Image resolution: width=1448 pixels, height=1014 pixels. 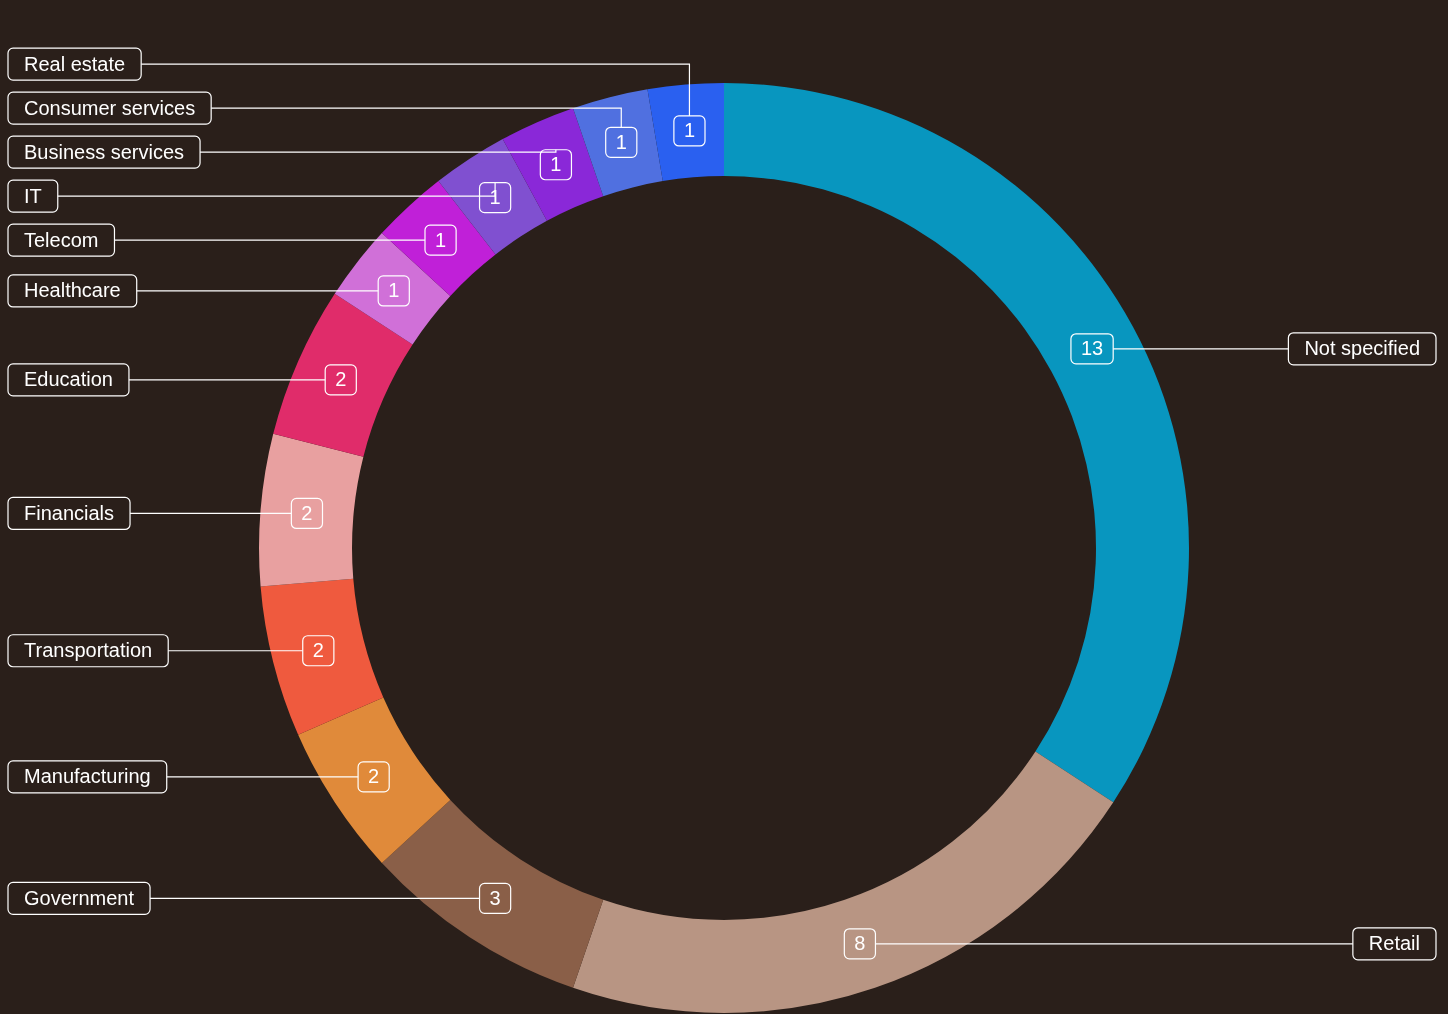 What do you see at coordinates (1362, 348) in the screenshot?
I see `slice-label: Not specified` at bounding box center [1362, 348].